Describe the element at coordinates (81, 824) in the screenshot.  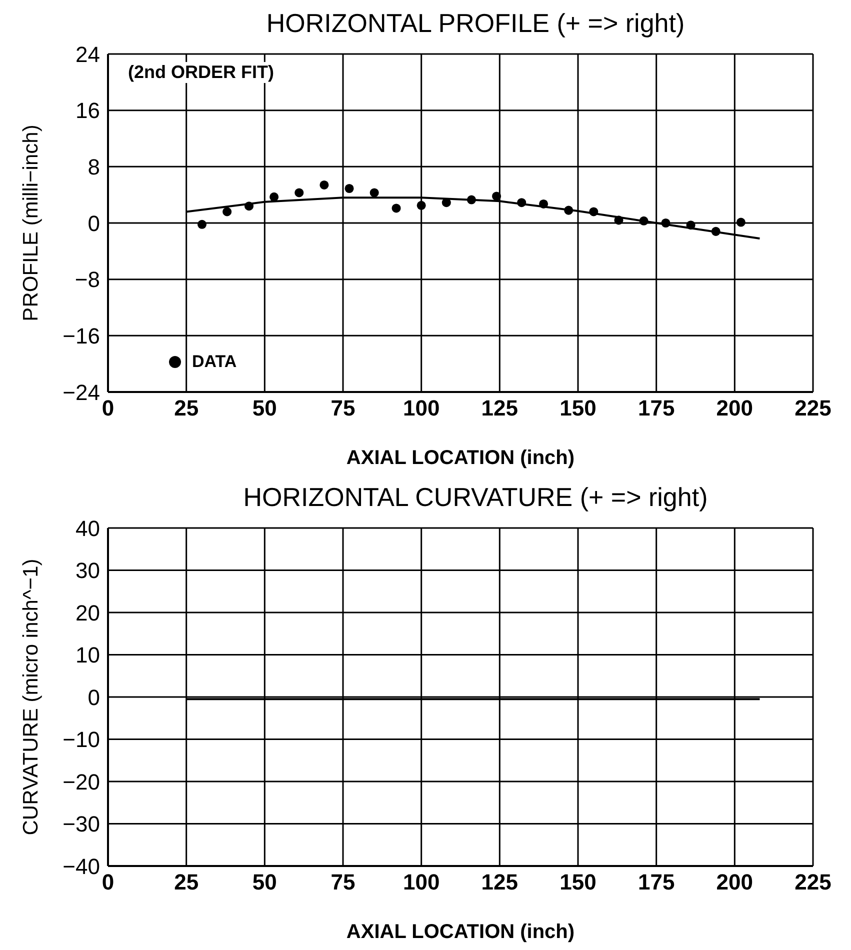
I see `y-tick-label: −30` at that location.